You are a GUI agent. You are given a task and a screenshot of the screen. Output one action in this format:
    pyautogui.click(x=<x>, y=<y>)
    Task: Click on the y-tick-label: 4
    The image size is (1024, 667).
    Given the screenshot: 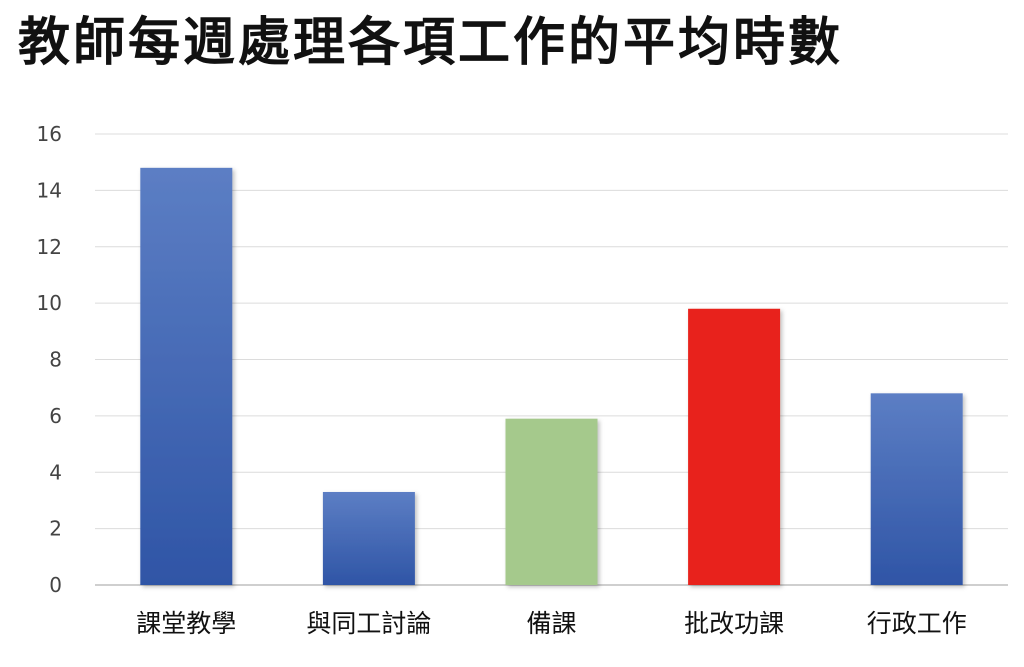 What is the action you would take?
    pyautogui.click(x=55, y=472)
    